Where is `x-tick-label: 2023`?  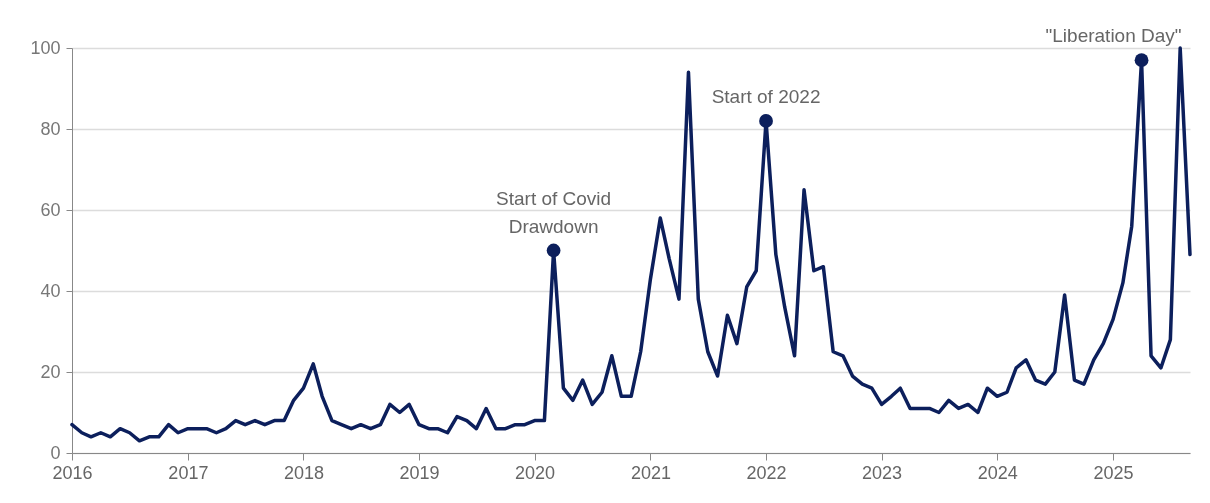
x-tick-label: 2023 is located at coordinates (882, 472).